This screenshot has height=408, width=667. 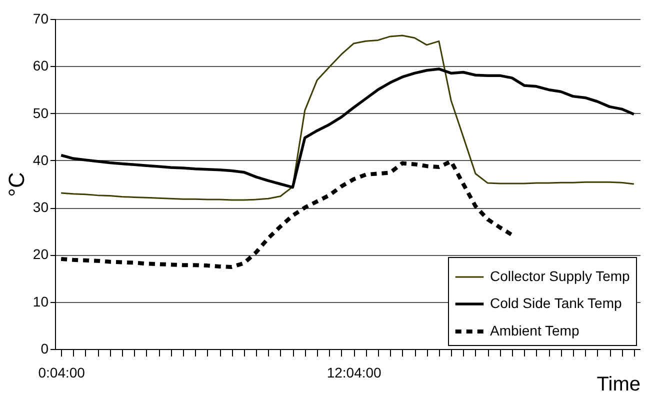 I want to click on x-tick-label: 12:04:00, so click(x=354, y=372).